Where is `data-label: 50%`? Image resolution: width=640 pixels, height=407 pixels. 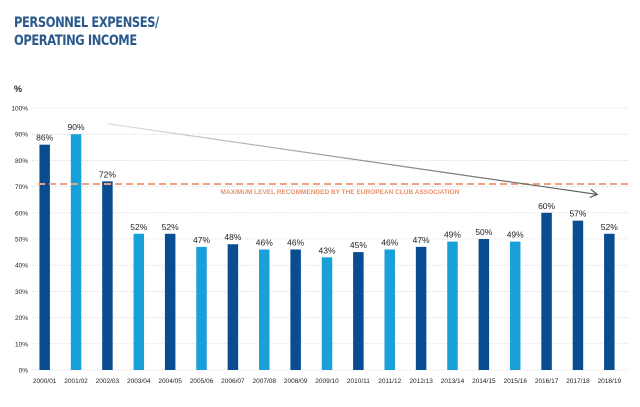 data-label: 50% is located at coordinates (483, 232).